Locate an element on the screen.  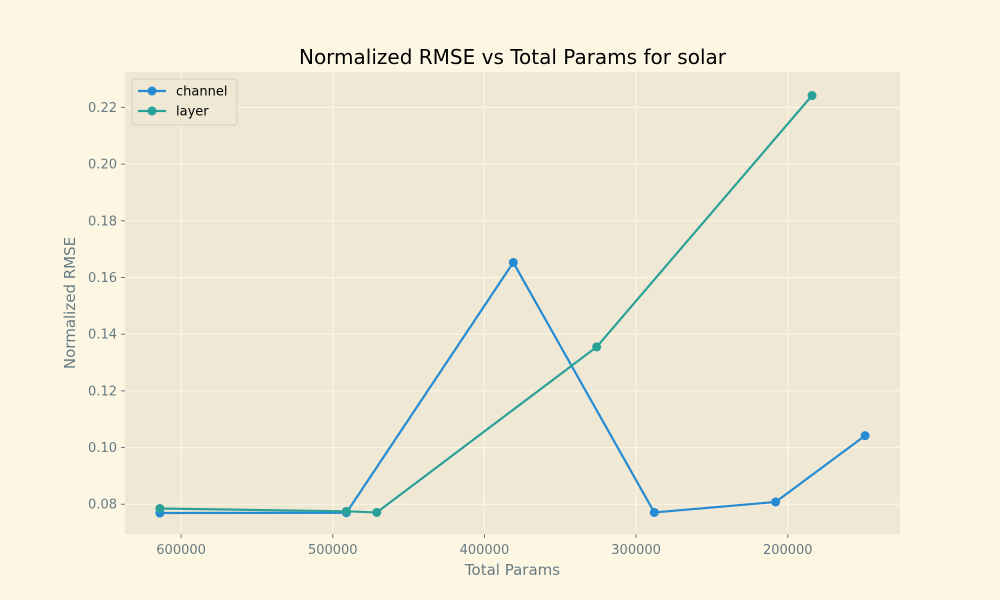
x-axis-label: Total Params is located at coordinates (512, 570).